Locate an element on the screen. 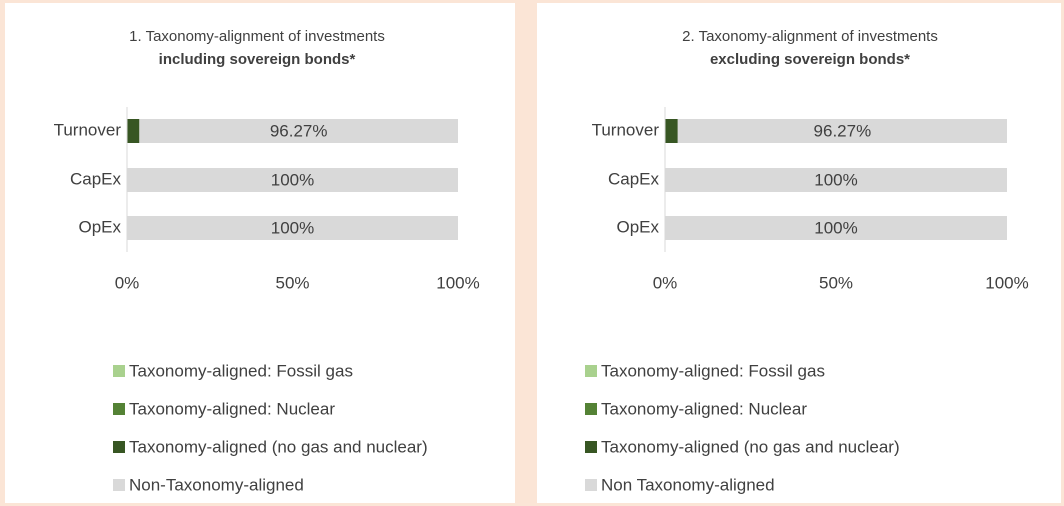 This screenshot has height=506, width=1064. legend-label: Non-Taxonomy-aligned is located at coordinates (216, 484).